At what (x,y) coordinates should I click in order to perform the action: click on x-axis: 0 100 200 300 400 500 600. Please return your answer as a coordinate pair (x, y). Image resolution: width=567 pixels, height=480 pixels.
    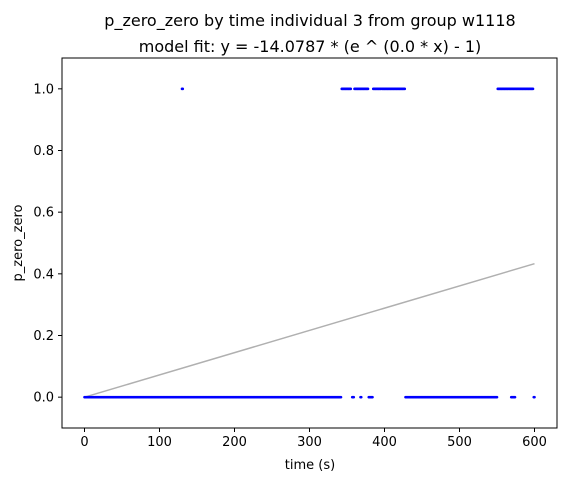
    Looking at the image, I should click on (313, 439).